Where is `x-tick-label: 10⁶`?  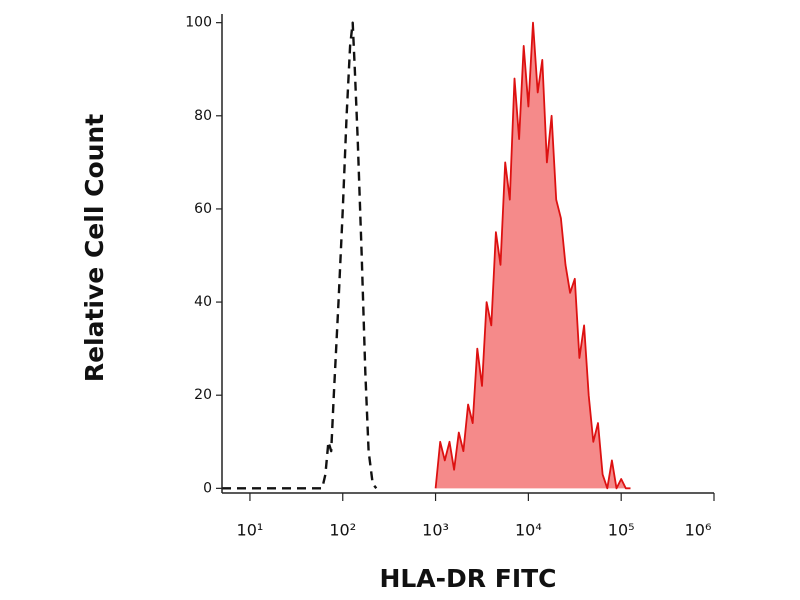 x-tick-label: 10⁶ is located at coordinates (698, 530).